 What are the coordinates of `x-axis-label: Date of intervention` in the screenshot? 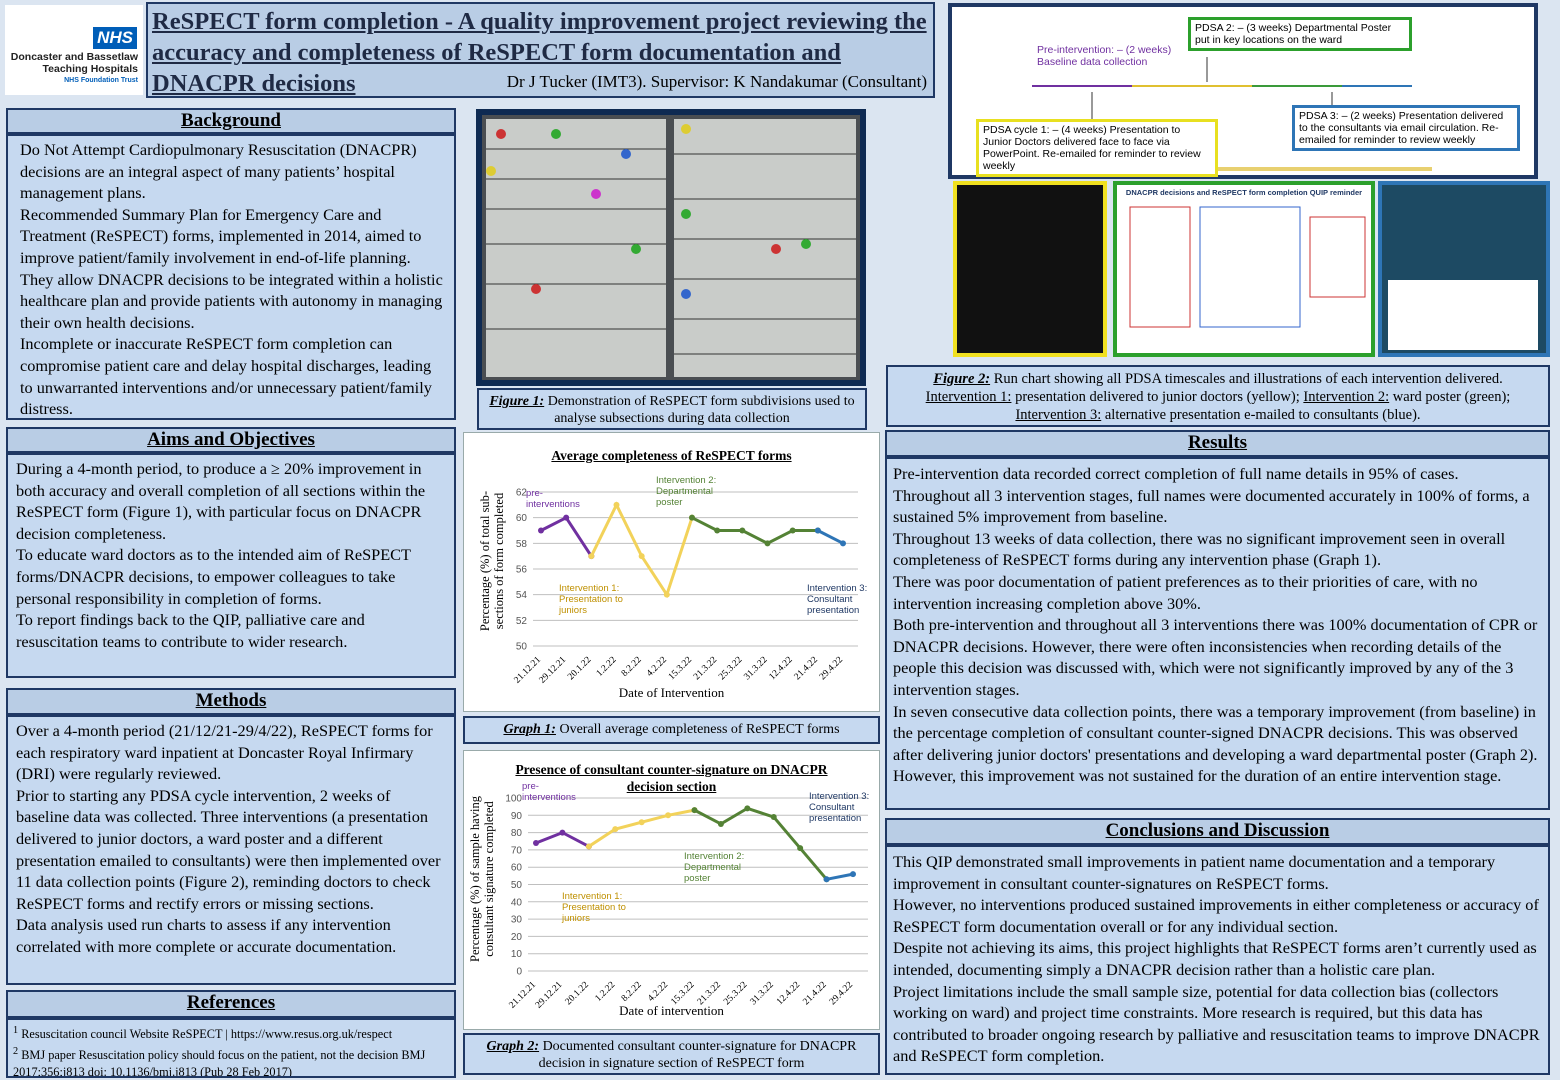 It's located at (671, 1010).